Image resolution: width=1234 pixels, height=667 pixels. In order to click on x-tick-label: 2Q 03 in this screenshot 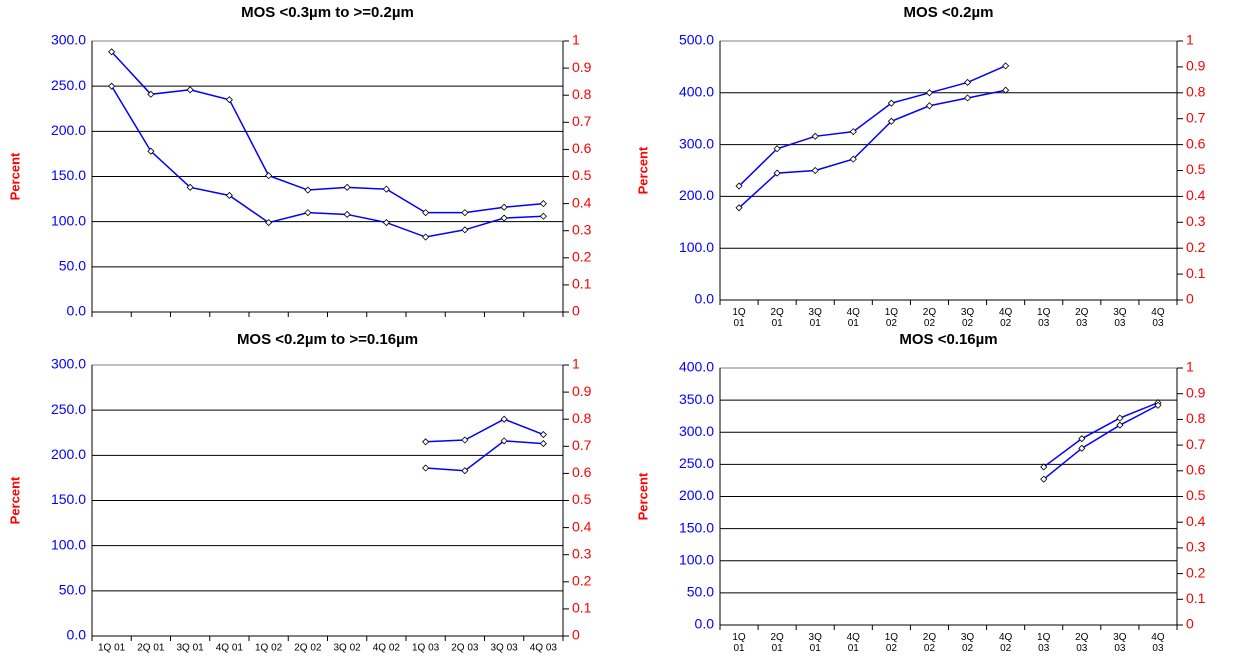, I will do `click(1082, 643)`.